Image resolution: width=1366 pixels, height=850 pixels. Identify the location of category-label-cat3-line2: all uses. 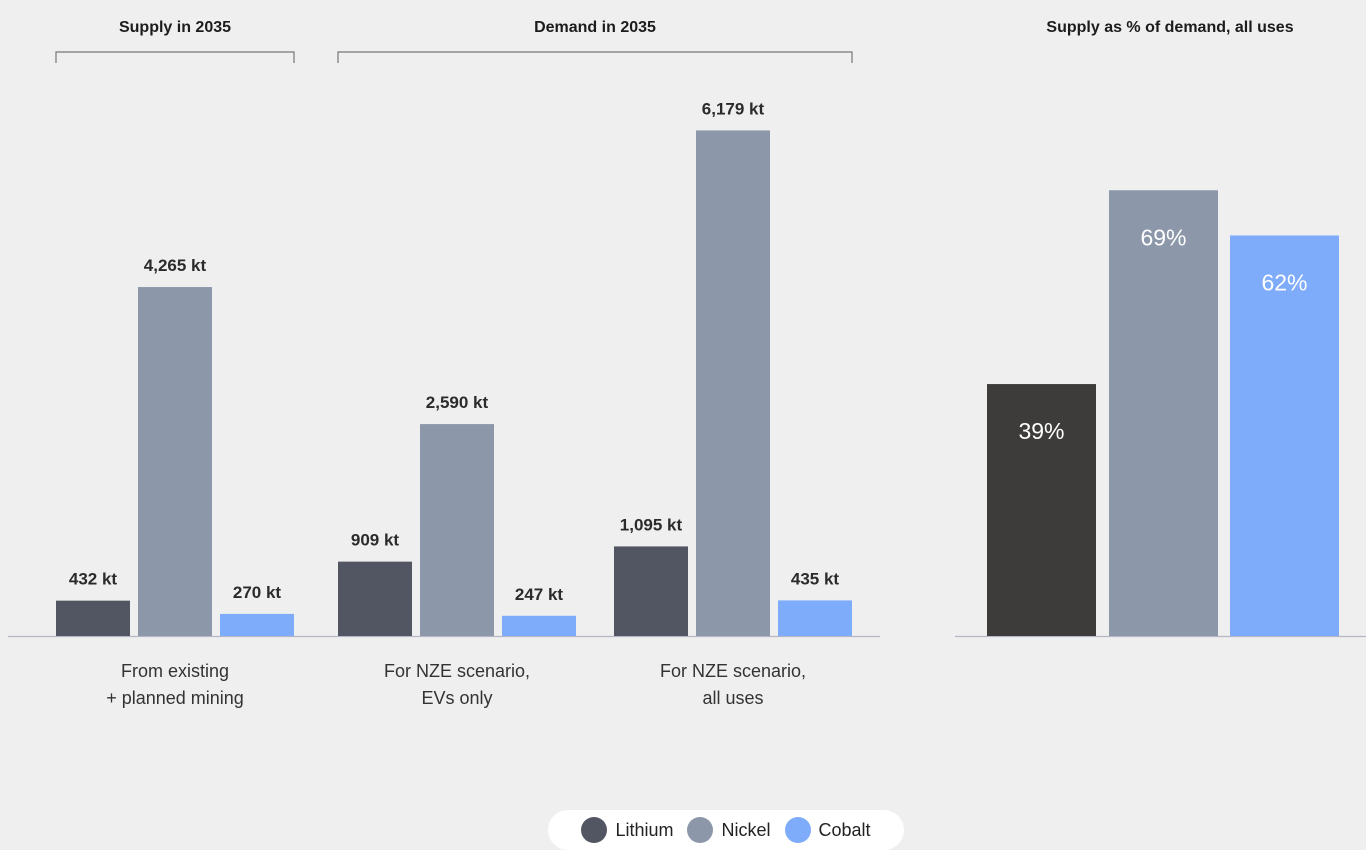
(732, 698).